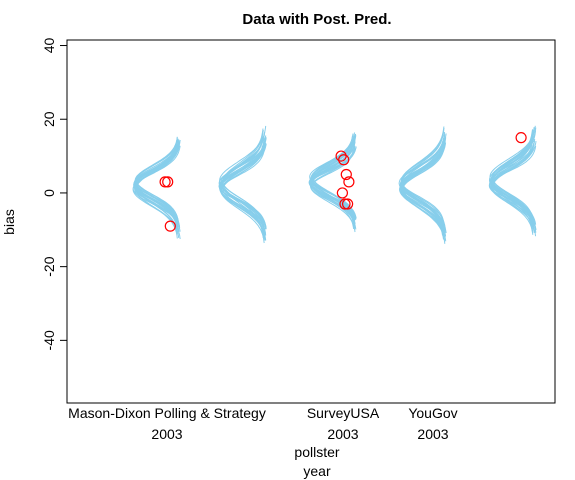 The height and width of the screenshot is (480, 575). I want to click on y-axis-label: bias, so click(9, 222).